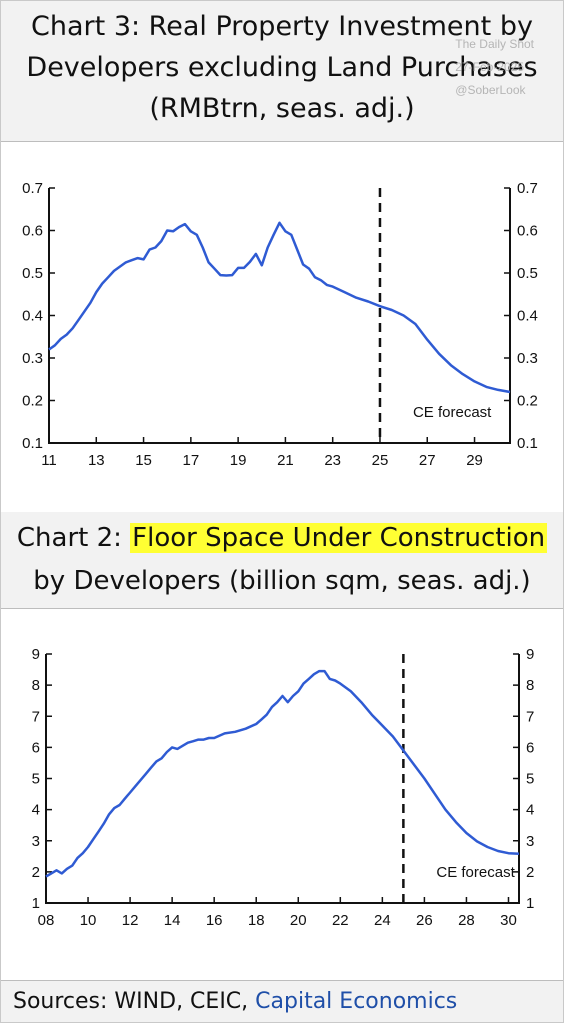 This screenshot has width=564, height=1023. I want to click on y-tick-label-left: 8, so click(36, 685).